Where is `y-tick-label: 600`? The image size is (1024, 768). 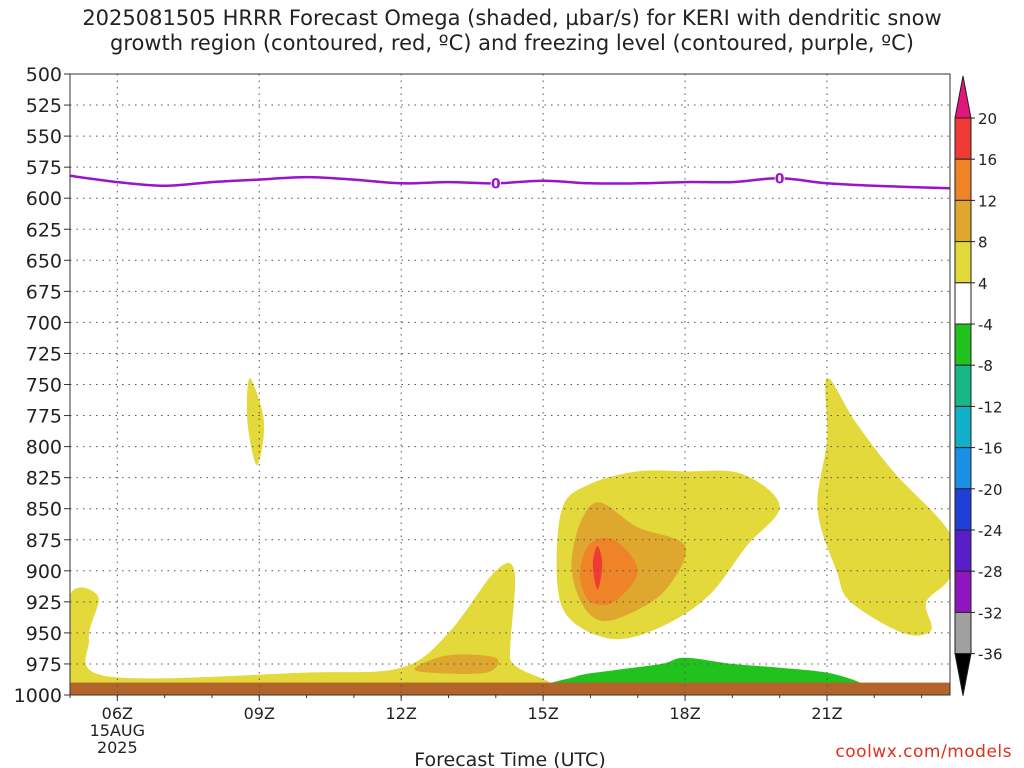 y-tick-label: 600 is located at coordinates (44, 199).